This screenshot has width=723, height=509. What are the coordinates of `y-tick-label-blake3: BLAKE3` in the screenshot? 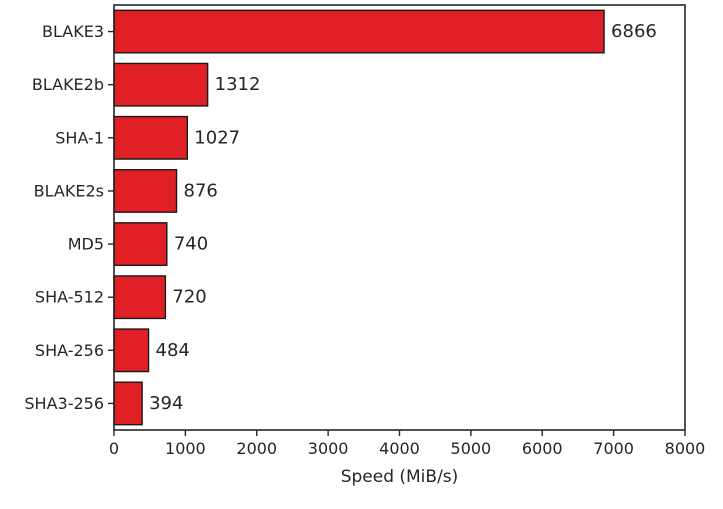 It's located at (73, 31).